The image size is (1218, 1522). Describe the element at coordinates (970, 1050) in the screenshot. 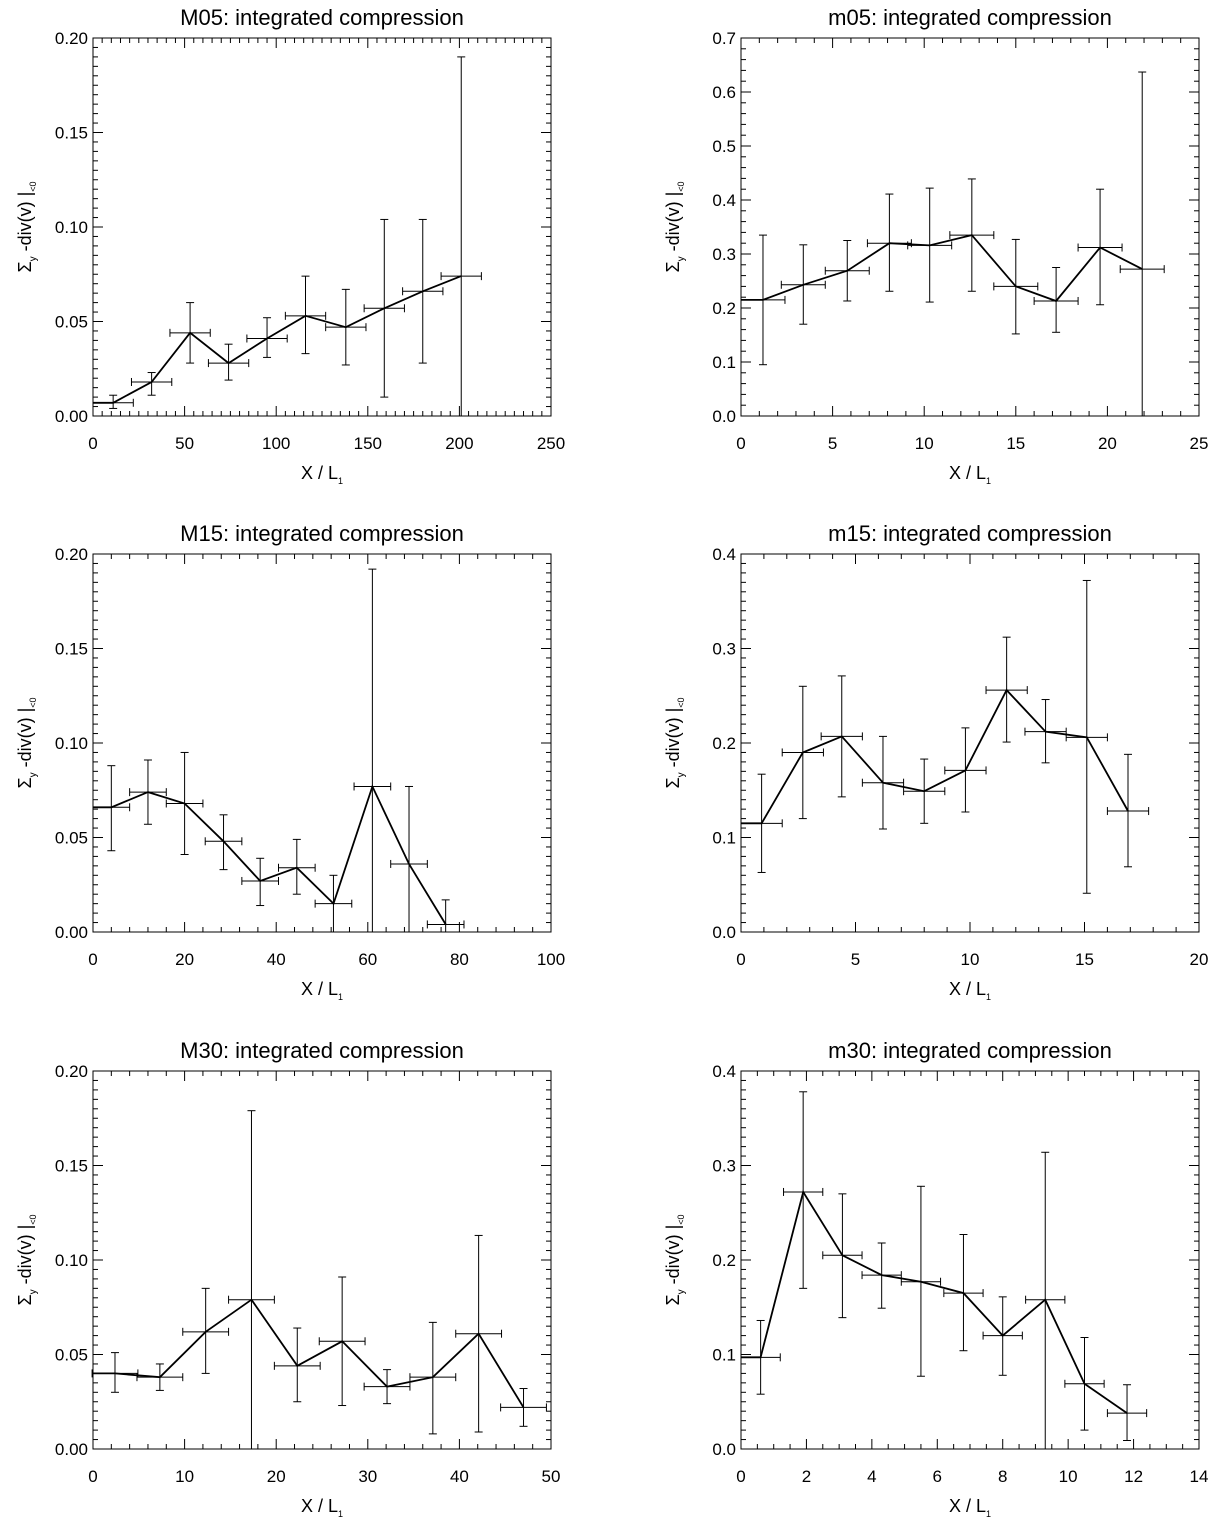

I see `chart-title: m30: integrated compression` at that location.